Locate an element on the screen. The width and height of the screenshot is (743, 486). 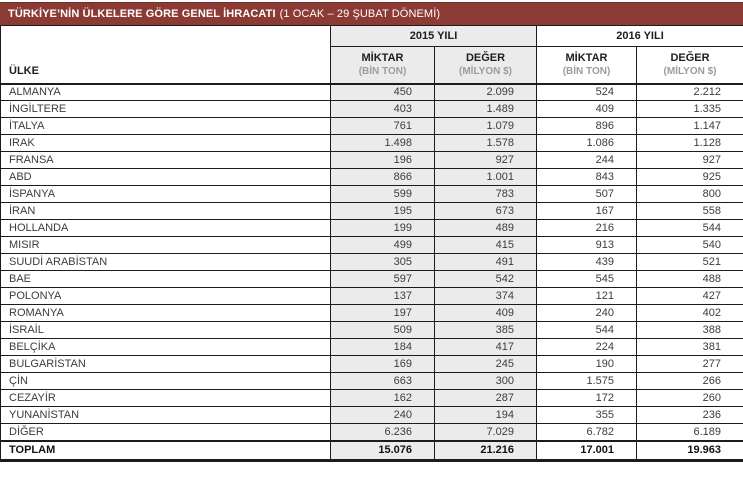
value-cell: 245 is located at coordinates (486, 364).